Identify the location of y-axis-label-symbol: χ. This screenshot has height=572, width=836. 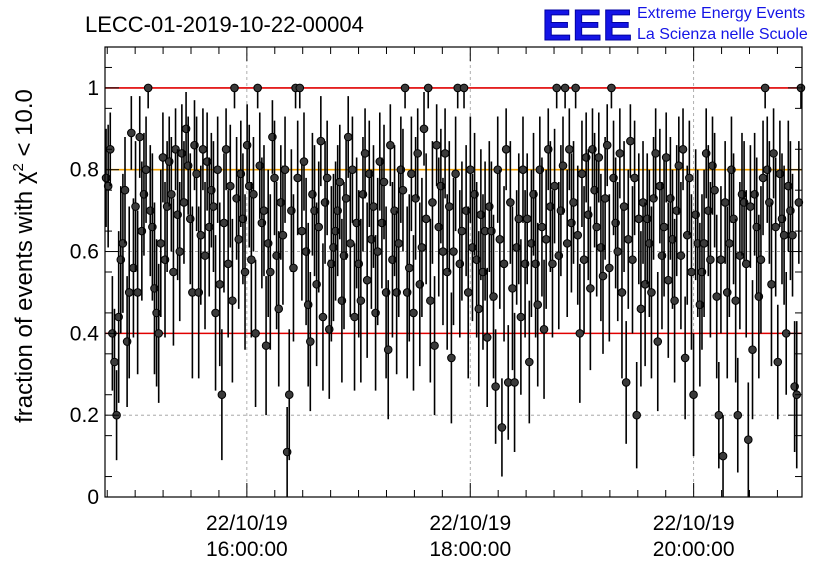
(24, 177).